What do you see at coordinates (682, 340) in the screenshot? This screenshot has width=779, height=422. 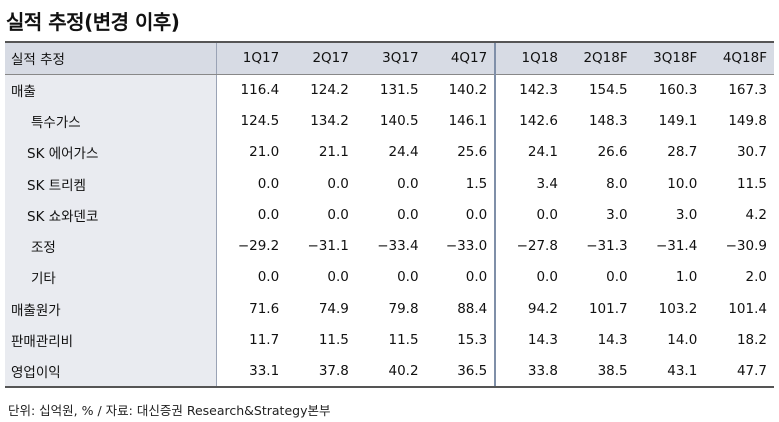 I see `cell-value: 14.0` at bounding box center [682, 340].